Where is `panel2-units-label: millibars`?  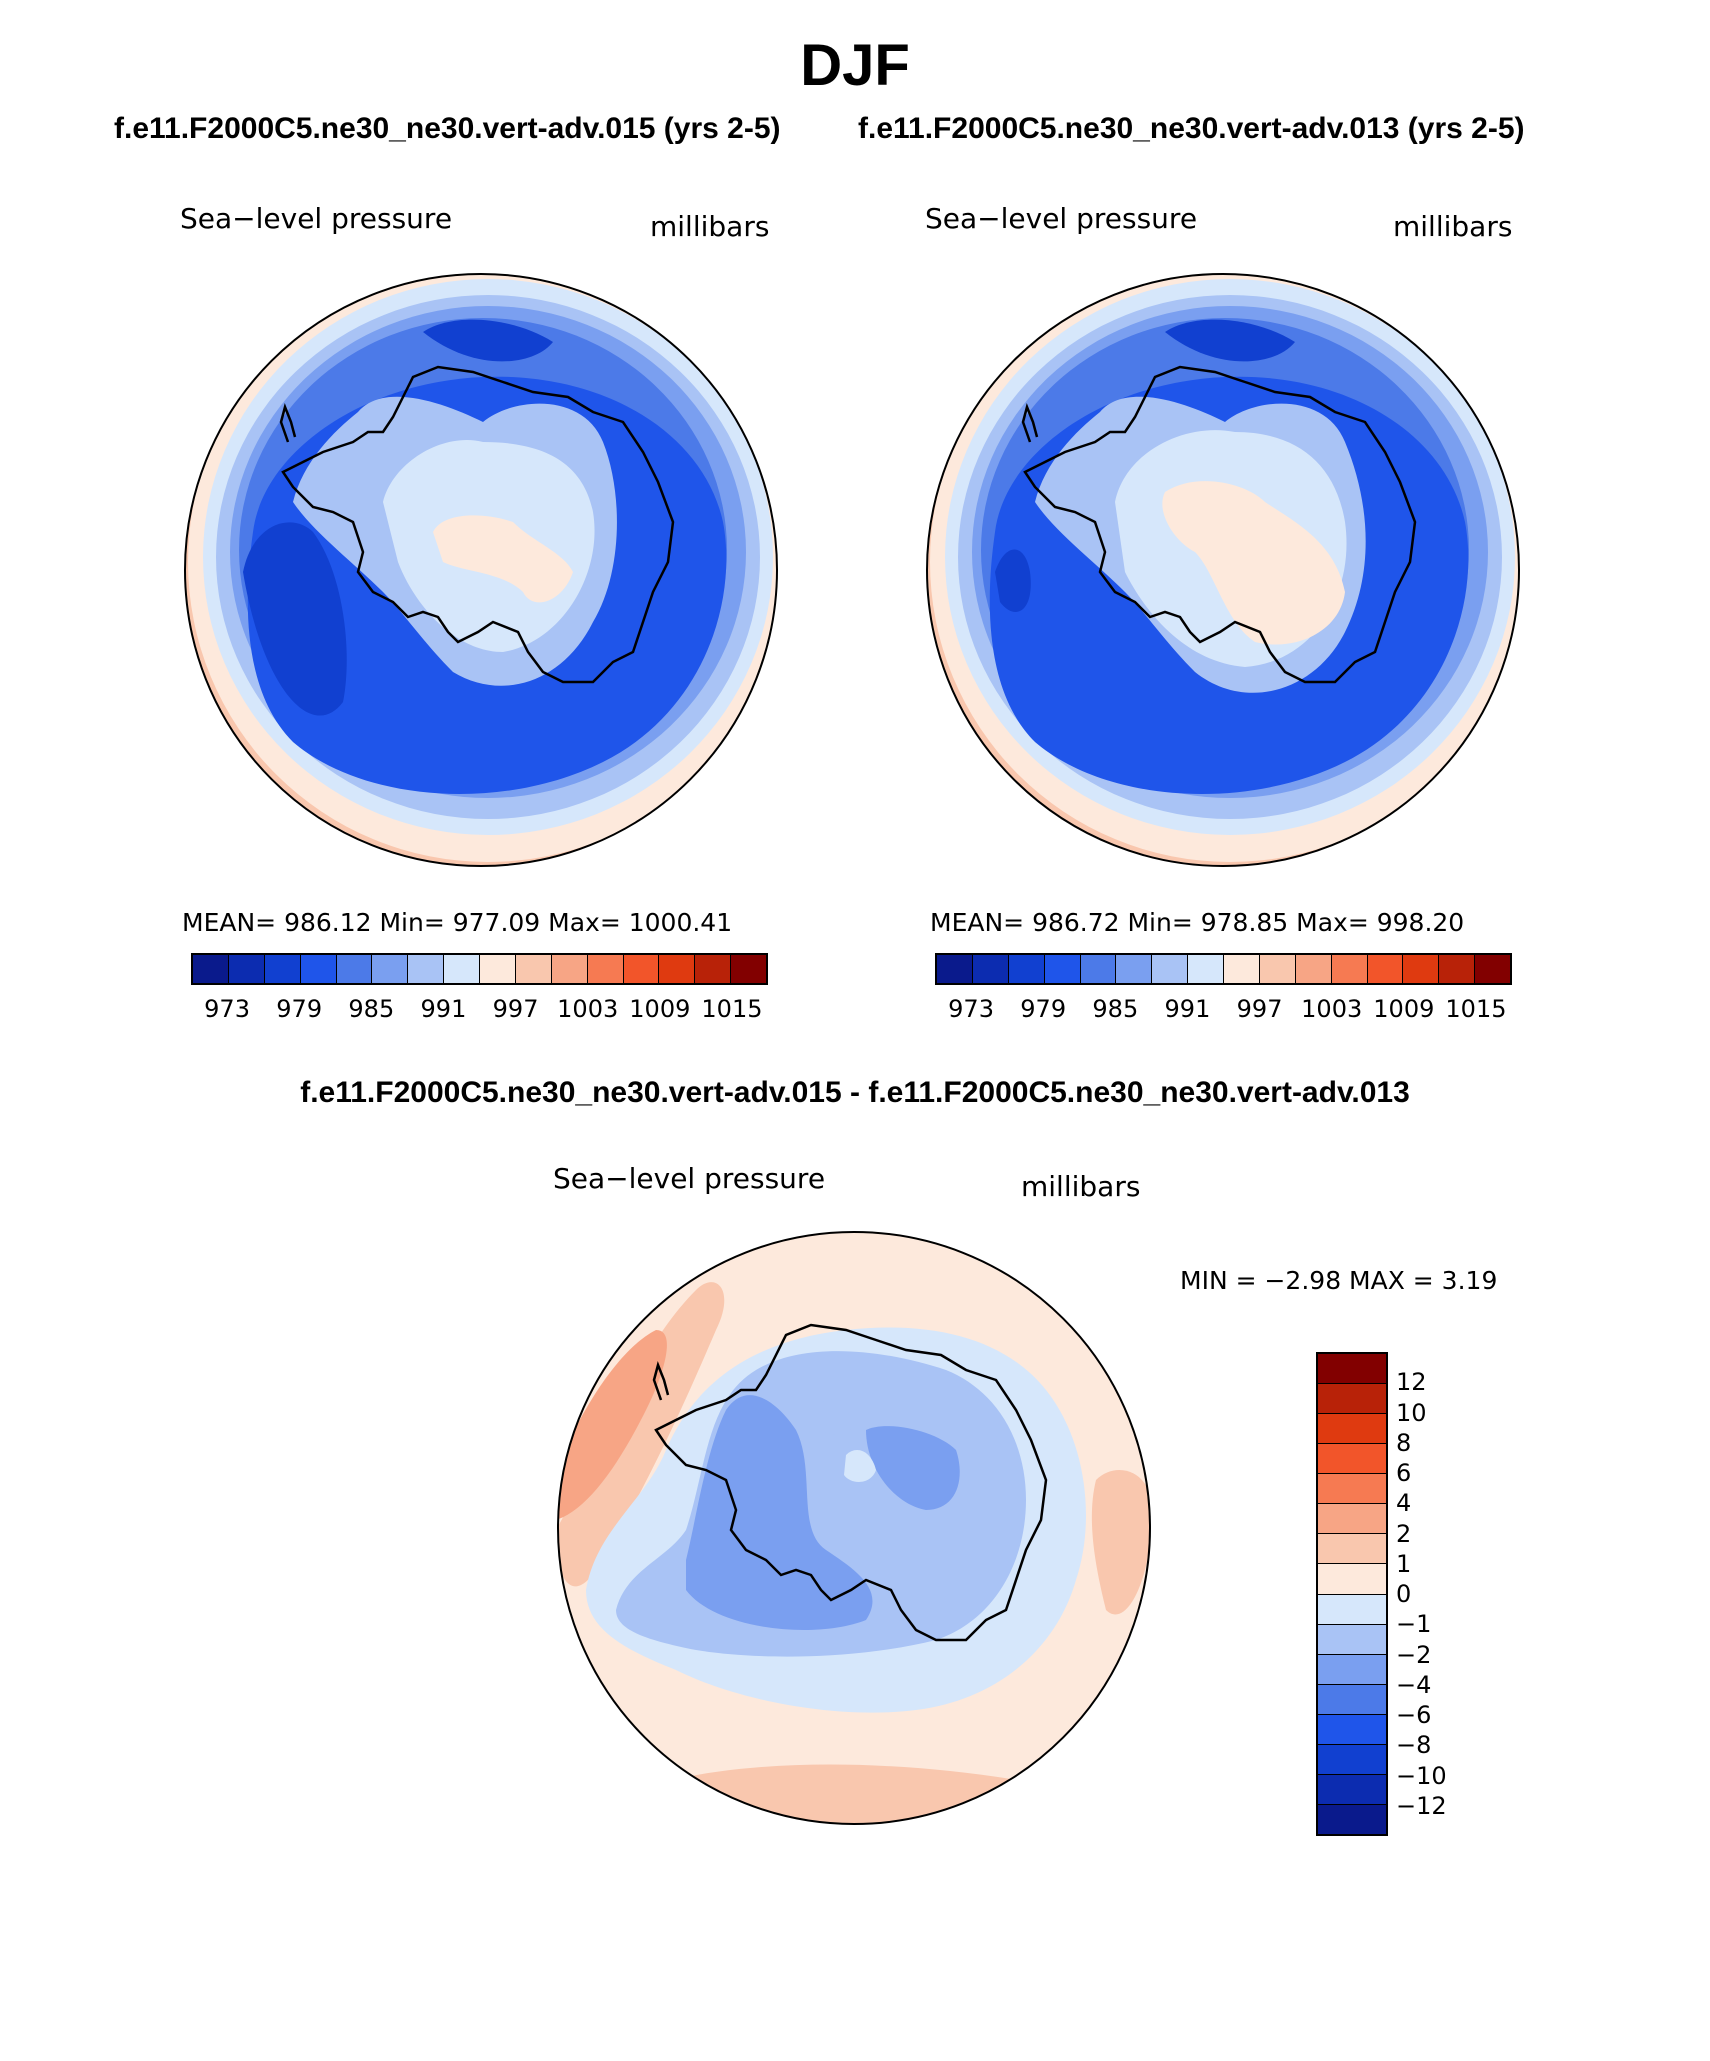
panel2-units-label: millibars is located at coordinates (1453, 226).